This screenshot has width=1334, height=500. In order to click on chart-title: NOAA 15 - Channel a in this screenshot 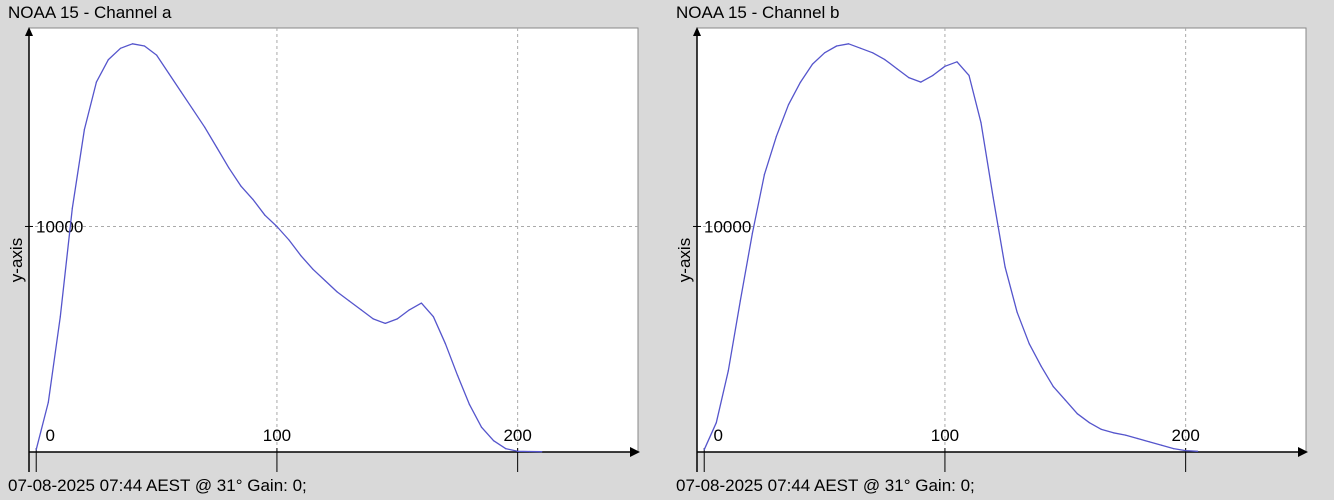, I will do `click(90, 12)`.